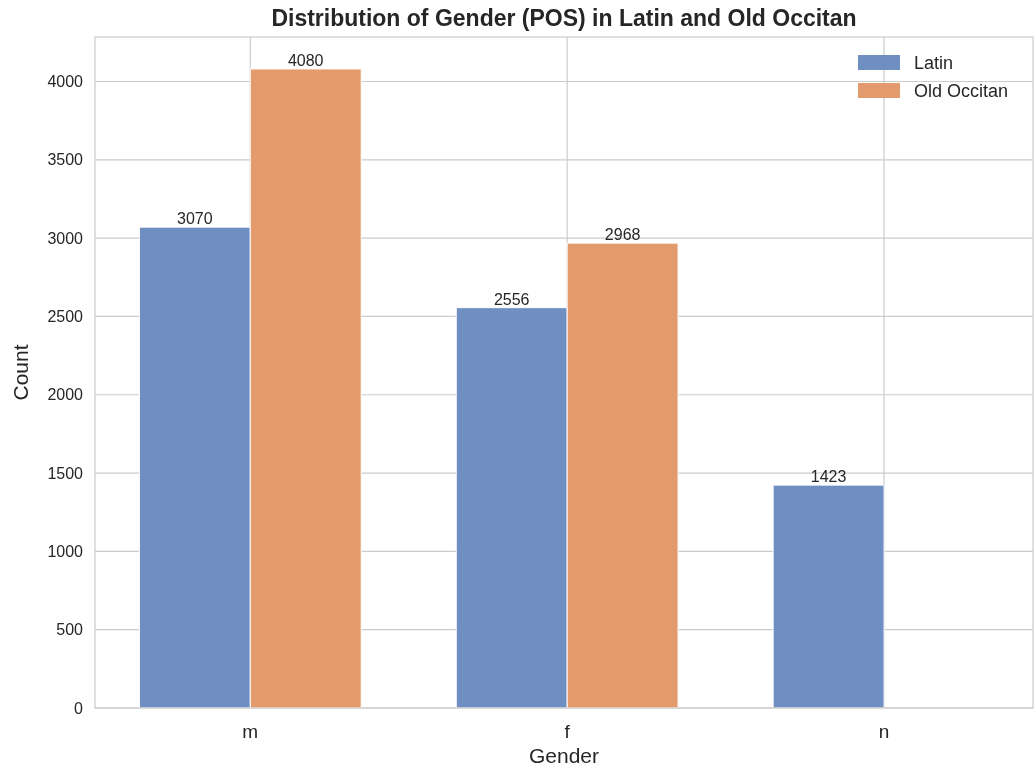 This screenshot has height=771, width=1035. What do you see at coordinates (20, 372) in the screenshot?
I see `y-axis-title: Count` at bounding box center [20, 372].